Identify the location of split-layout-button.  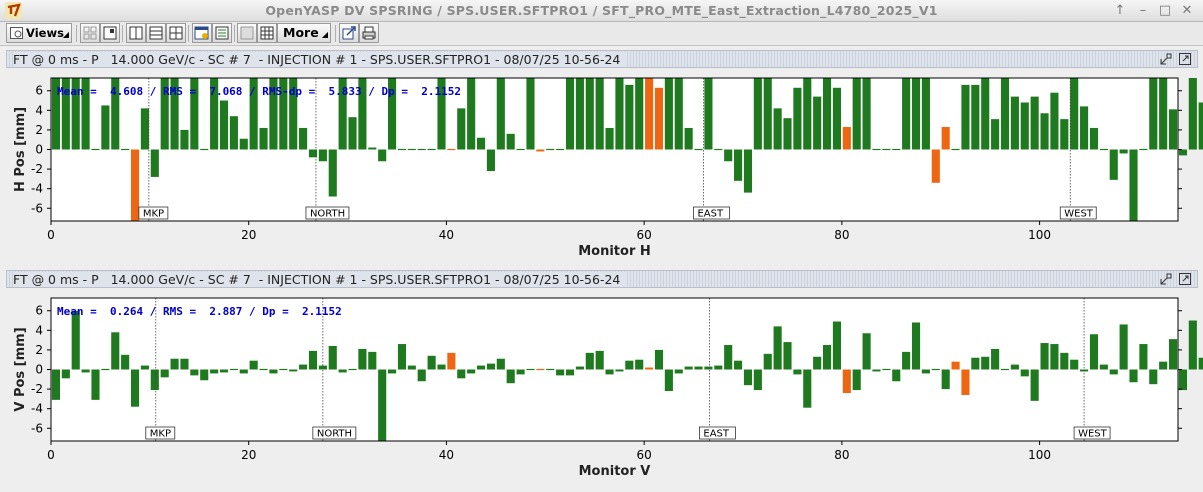
(176, 33).